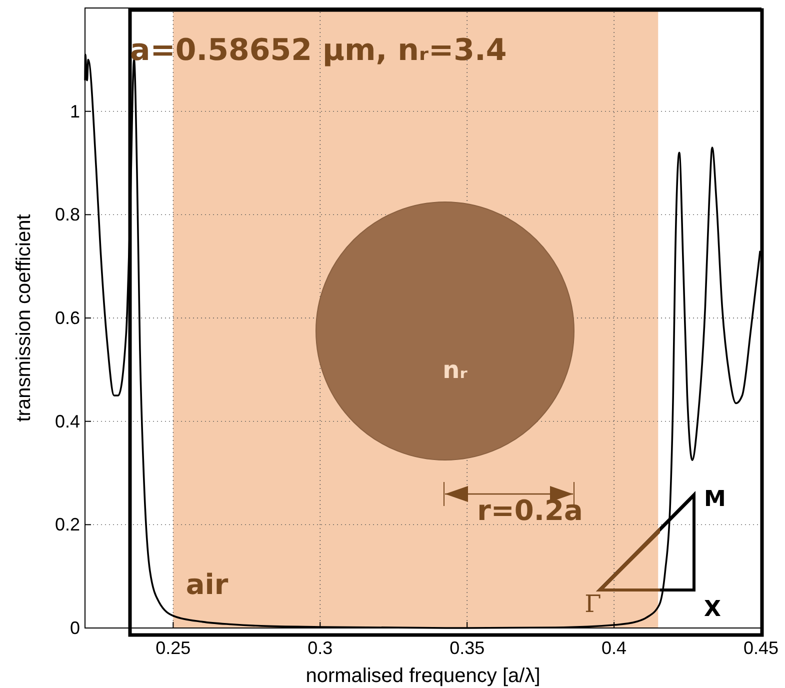  Describe the element at coordinates (593, 604) in the screenshot. I see `annotation: Γ` at that location.